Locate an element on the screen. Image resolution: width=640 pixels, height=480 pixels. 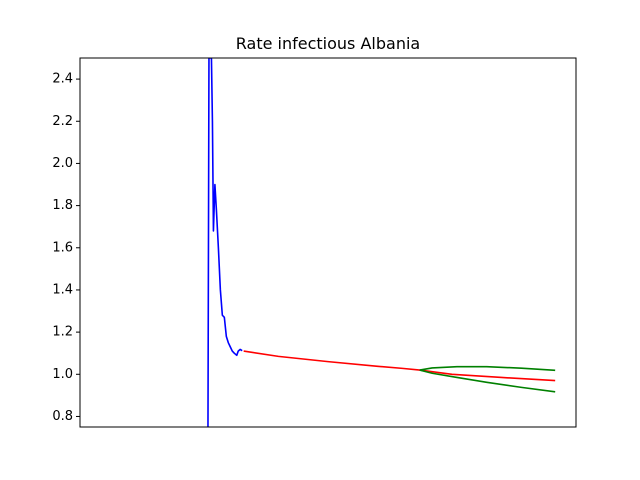
y-tick-label: 2.0 is located at coordinates (62, 163).